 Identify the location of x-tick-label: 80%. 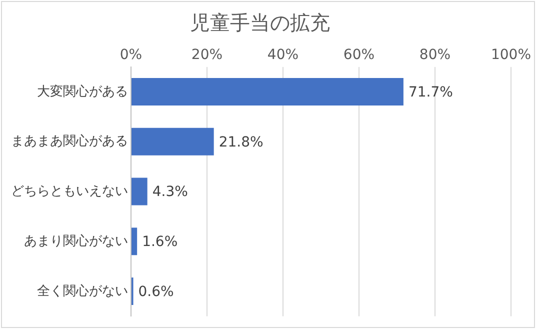
(435, 55).